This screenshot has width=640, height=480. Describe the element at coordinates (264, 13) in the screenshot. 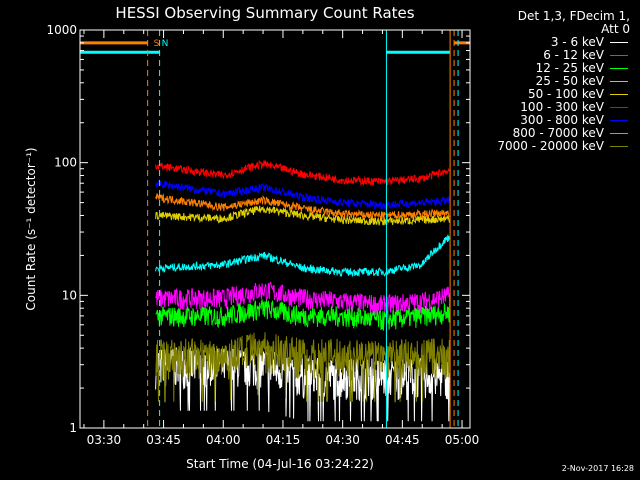

I see `chart-title: HESSI Observing Summary Count Rates` at that location.